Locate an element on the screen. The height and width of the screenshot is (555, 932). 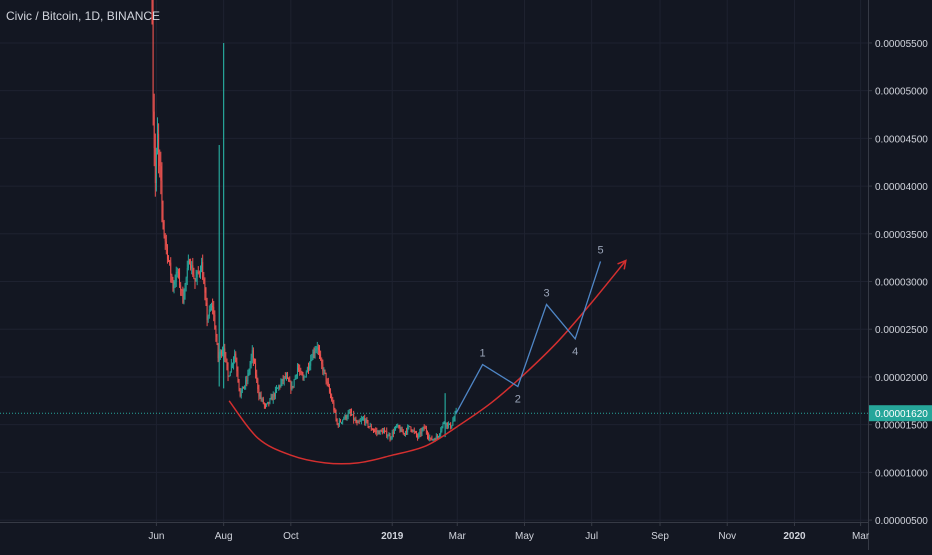
time-tick-label: Jul is located at coordinates (591, 536).